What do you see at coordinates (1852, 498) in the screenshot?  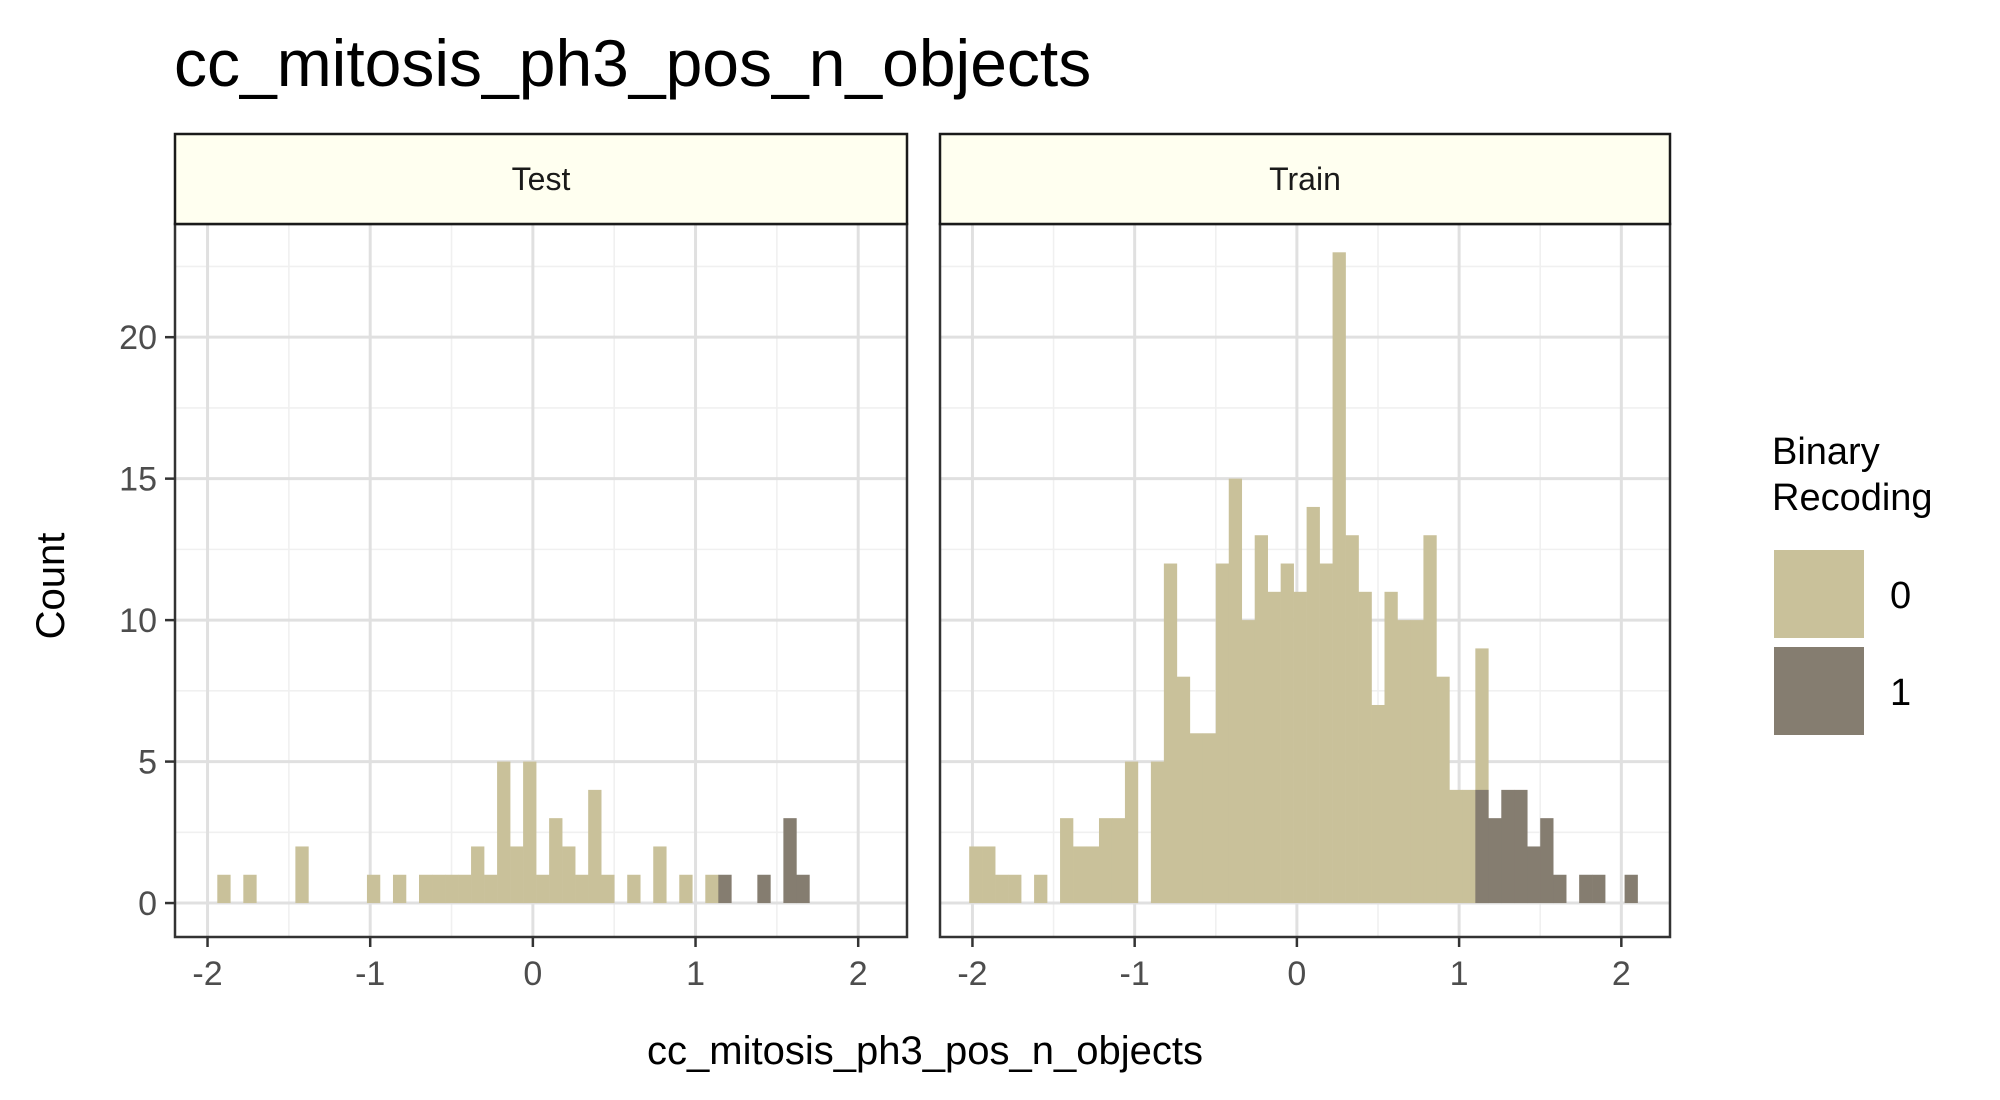 I see `legend-title-line: Recoding` at bounding box center [1852, 498].